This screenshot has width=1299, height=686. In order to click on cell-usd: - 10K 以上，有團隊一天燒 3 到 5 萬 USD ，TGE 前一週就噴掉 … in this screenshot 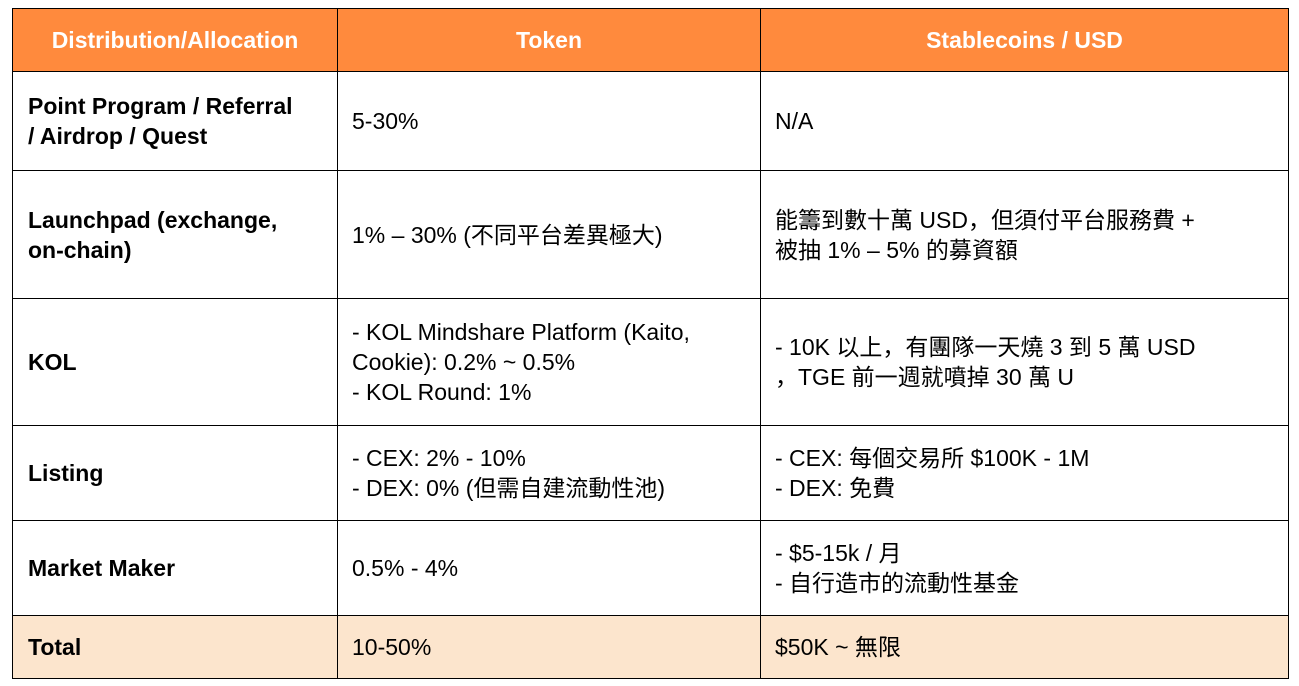, I will do `click(1024, 362)`.